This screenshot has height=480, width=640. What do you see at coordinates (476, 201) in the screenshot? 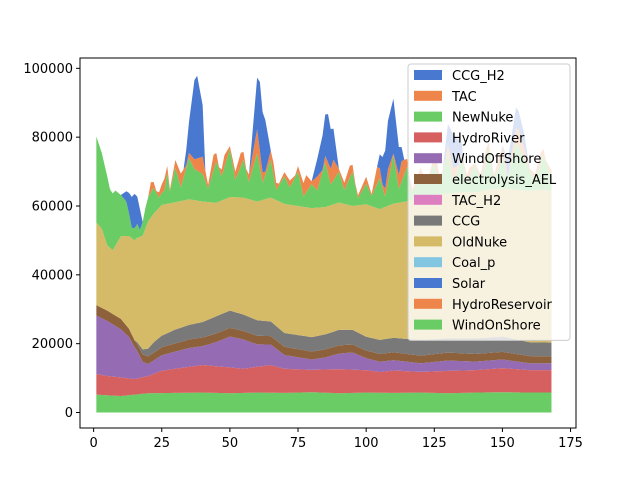
I see `legend-label: TAC_H2` at bounding box center [476, 201].